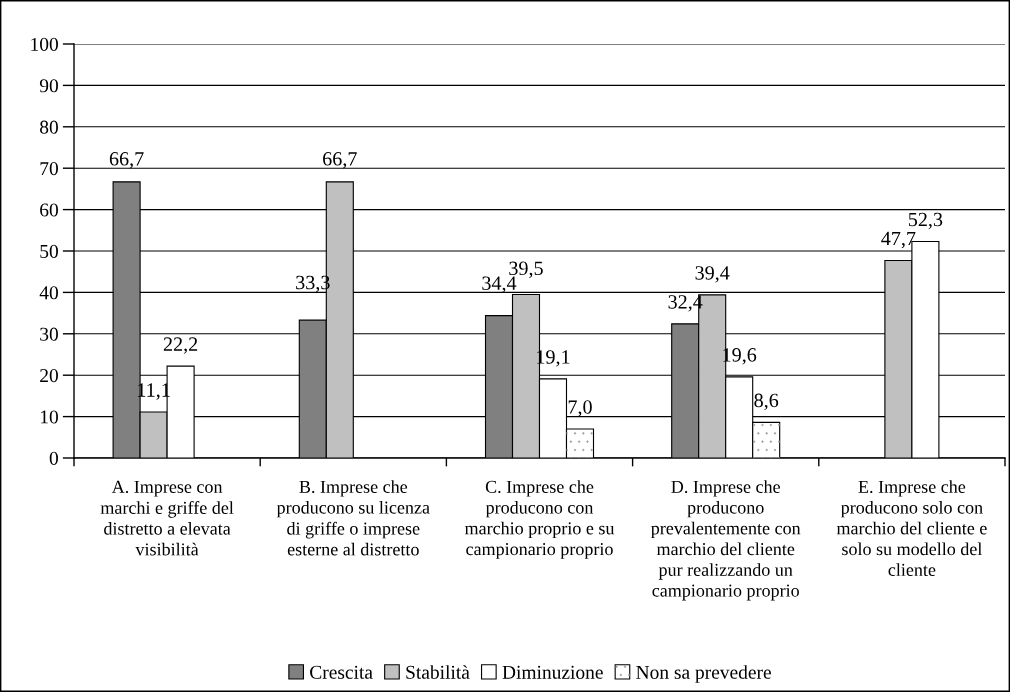  I want to click on y-tick-label: 80, so click(49, 127).